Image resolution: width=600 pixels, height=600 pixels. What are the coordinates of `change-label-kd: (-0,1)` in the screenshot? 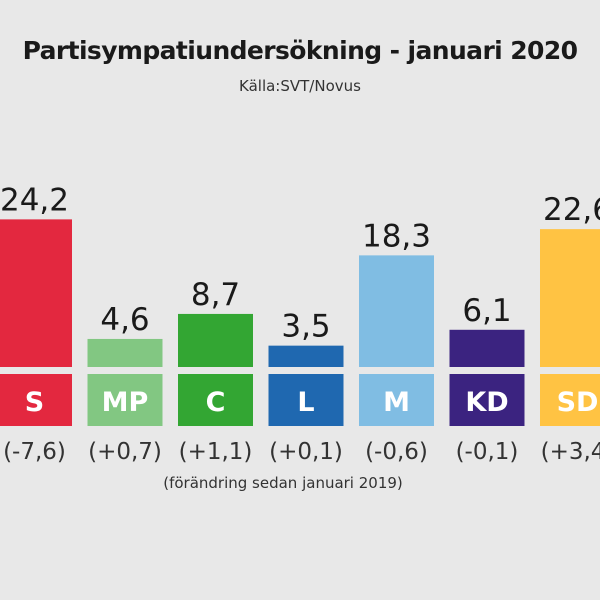 It's located at (487, 452).